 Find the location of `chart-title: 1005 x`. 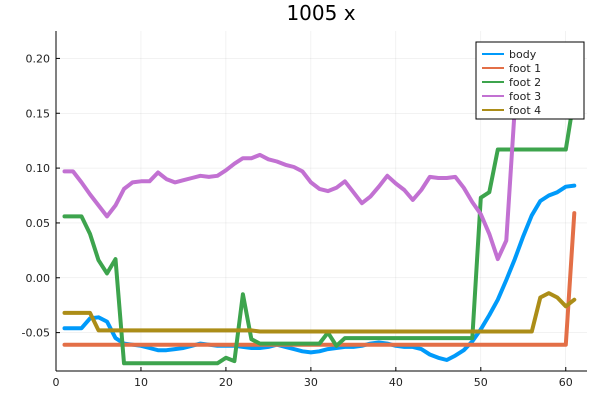

chart-title: 1005 x is located at coordinates (320, 13).